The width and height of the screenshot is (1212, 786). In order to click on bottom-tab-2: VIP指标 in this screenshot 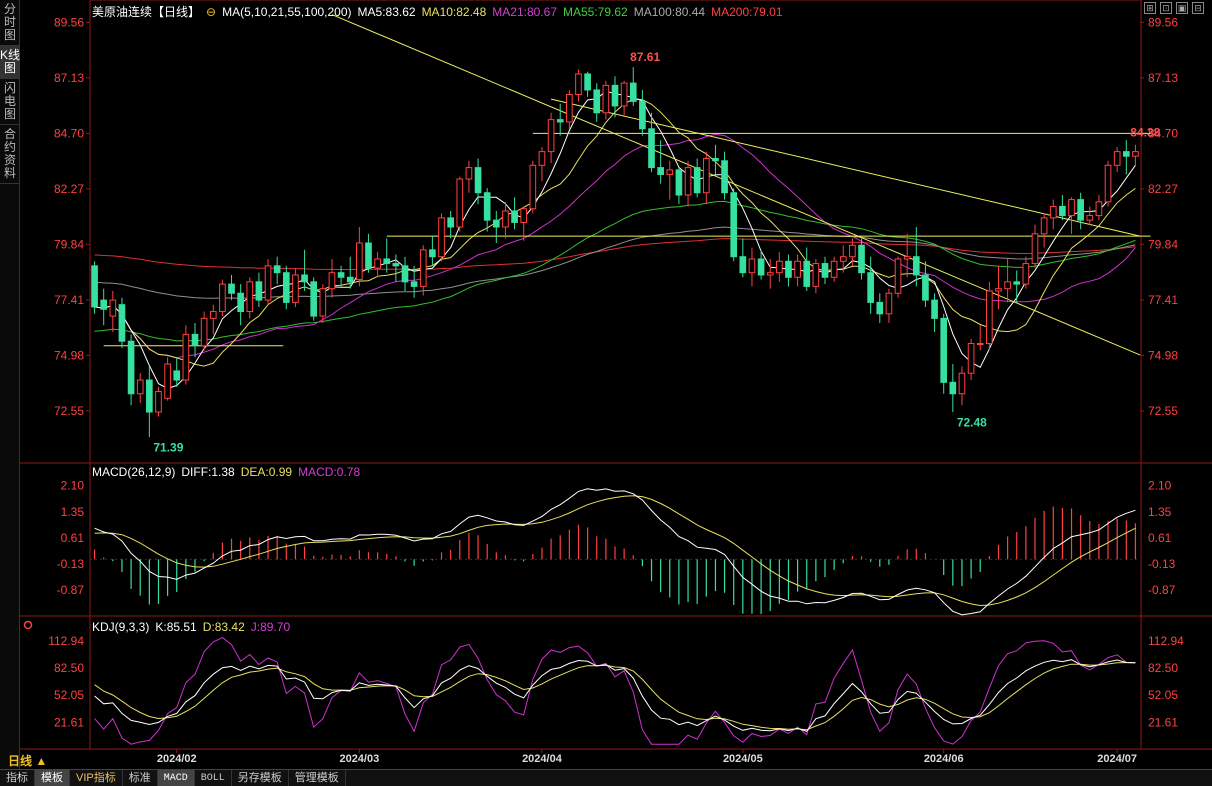, I will do `click(96, 778)`.